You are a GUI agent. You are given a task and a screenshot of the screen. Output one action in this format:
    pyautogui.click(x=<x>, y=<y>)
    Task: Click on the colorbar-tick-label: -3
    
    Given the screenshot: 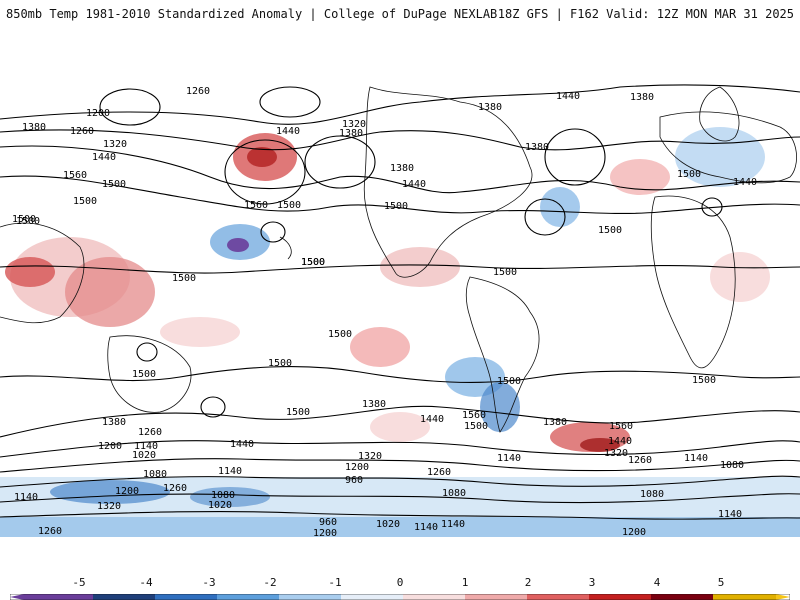 What is the action you would take?
    pyautogui.click(x=209, y=582)
    